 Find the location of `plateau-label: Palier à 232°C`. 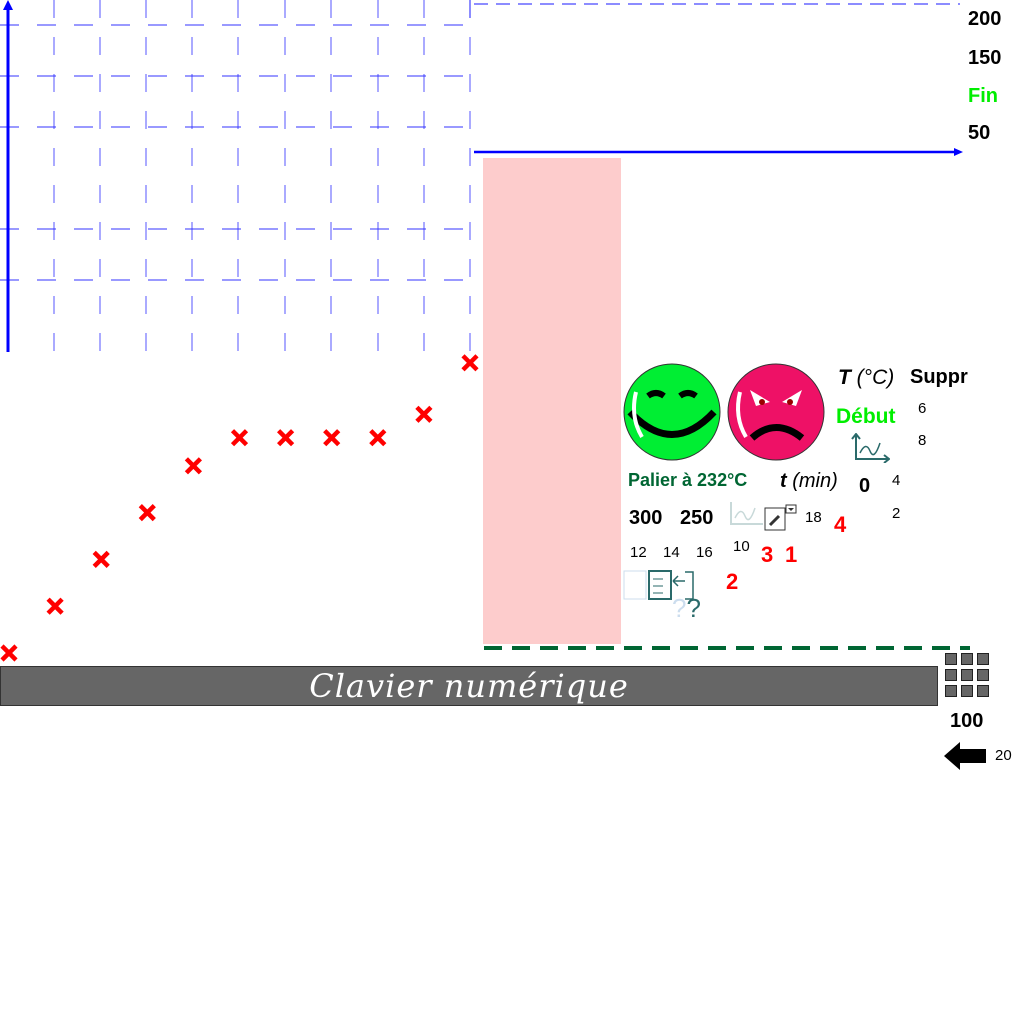

plateau-label: Palier à 232°C is located at coordinates (688, 480).